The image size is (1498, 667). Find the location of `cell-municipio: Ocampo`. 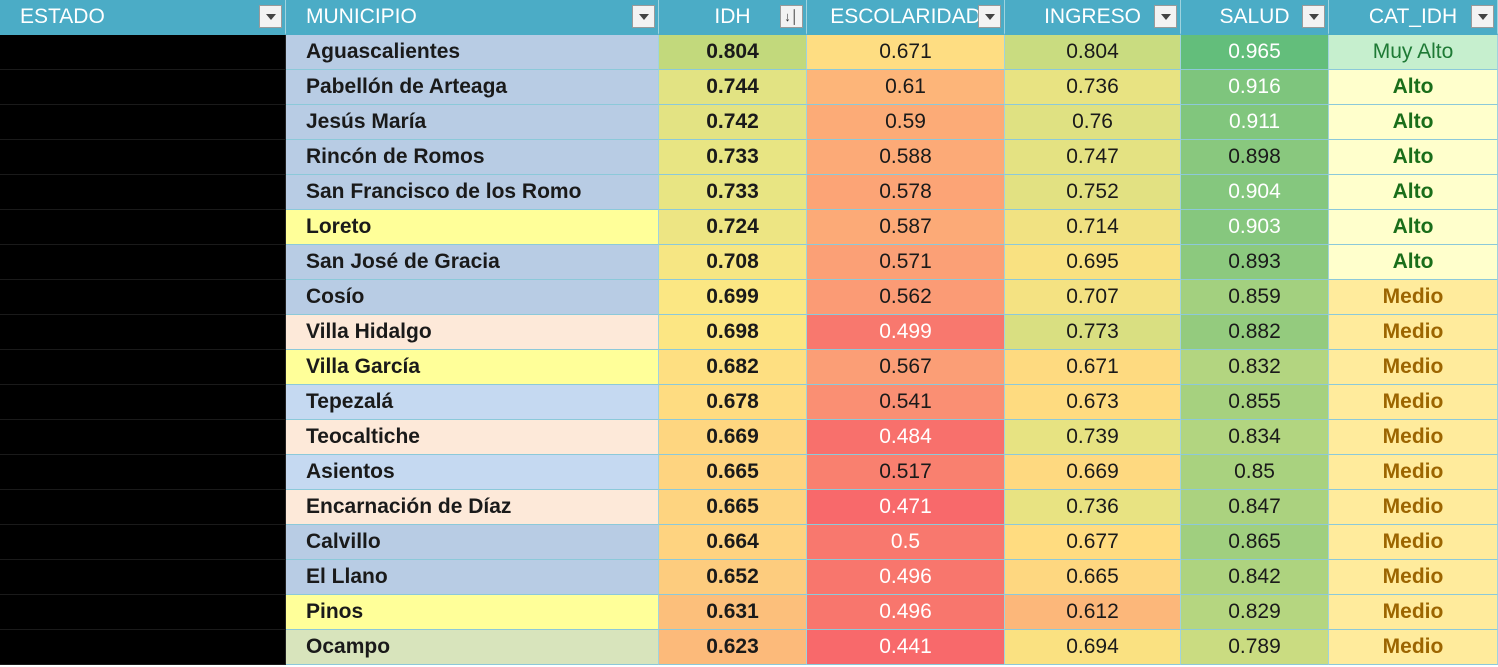

cell-municipio: Ocampo is located at coordinates (472, 647).